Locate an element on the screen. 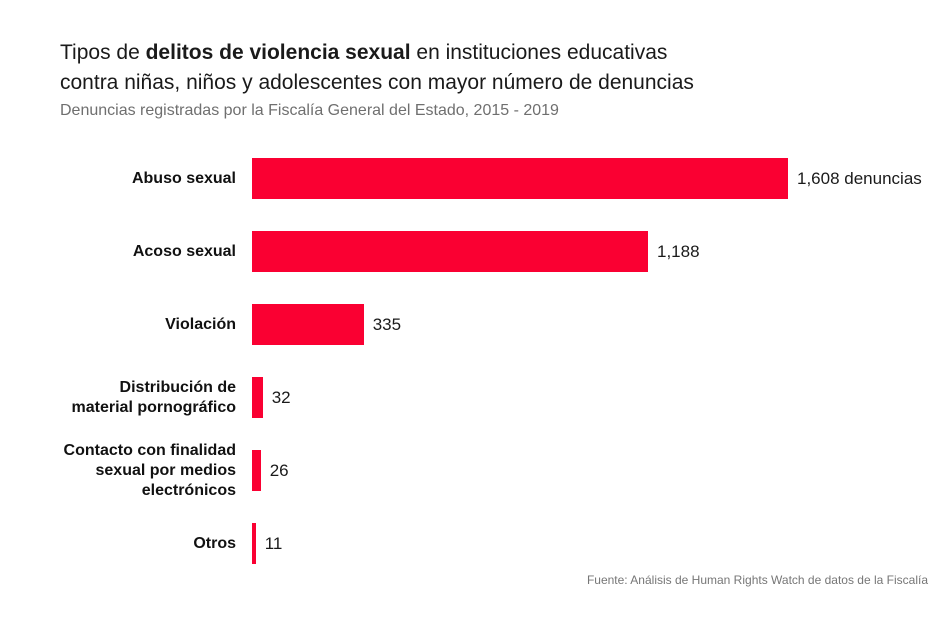 The image size is (946, 631). category-label: Violación is located at coordinates (200, 324).